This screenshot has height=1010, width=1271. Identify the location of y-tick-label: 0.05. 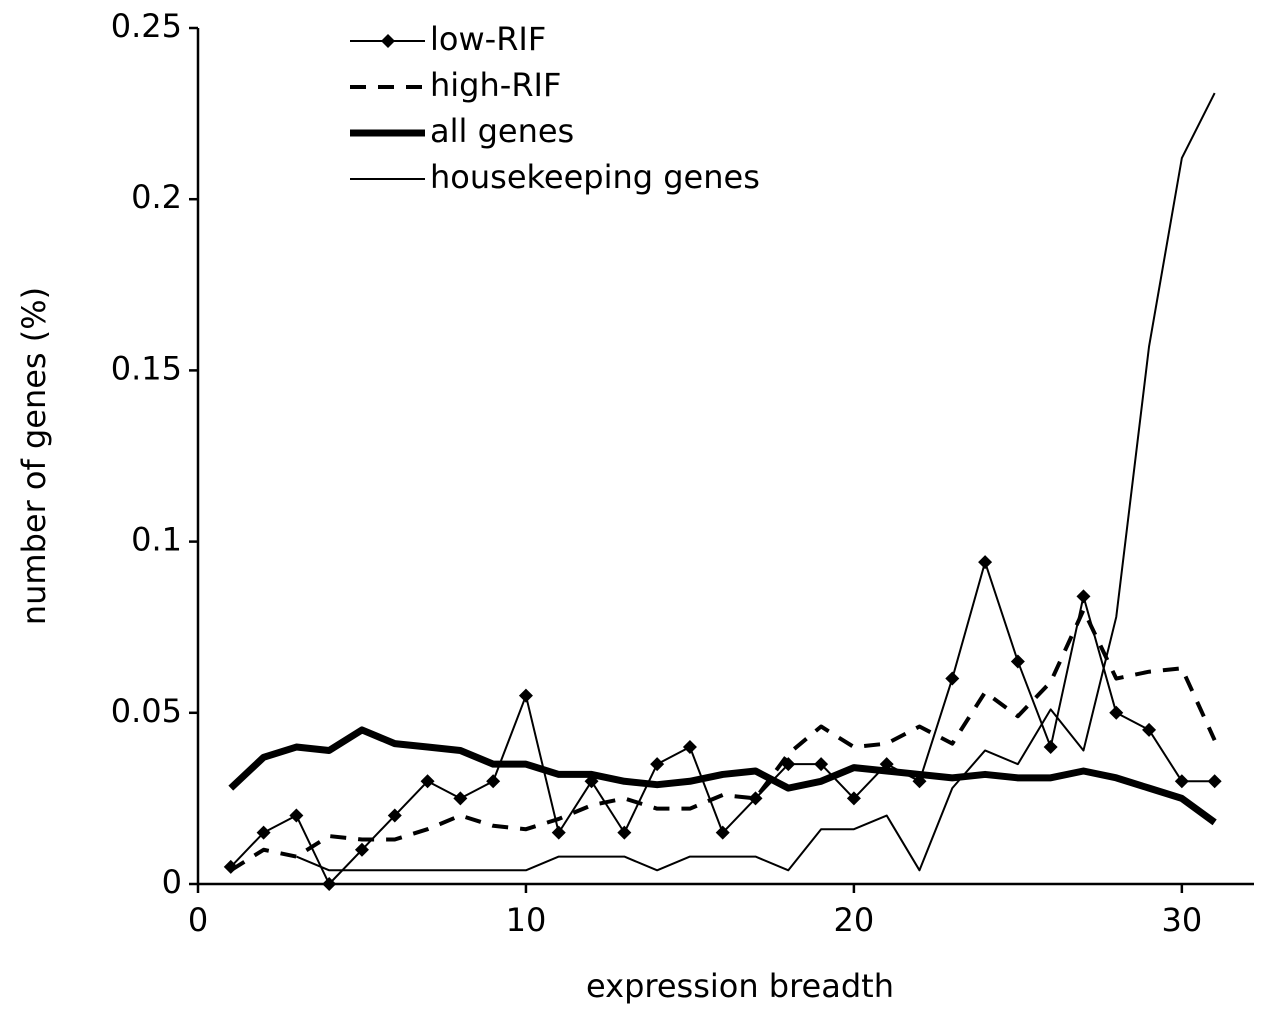
(146, 711).